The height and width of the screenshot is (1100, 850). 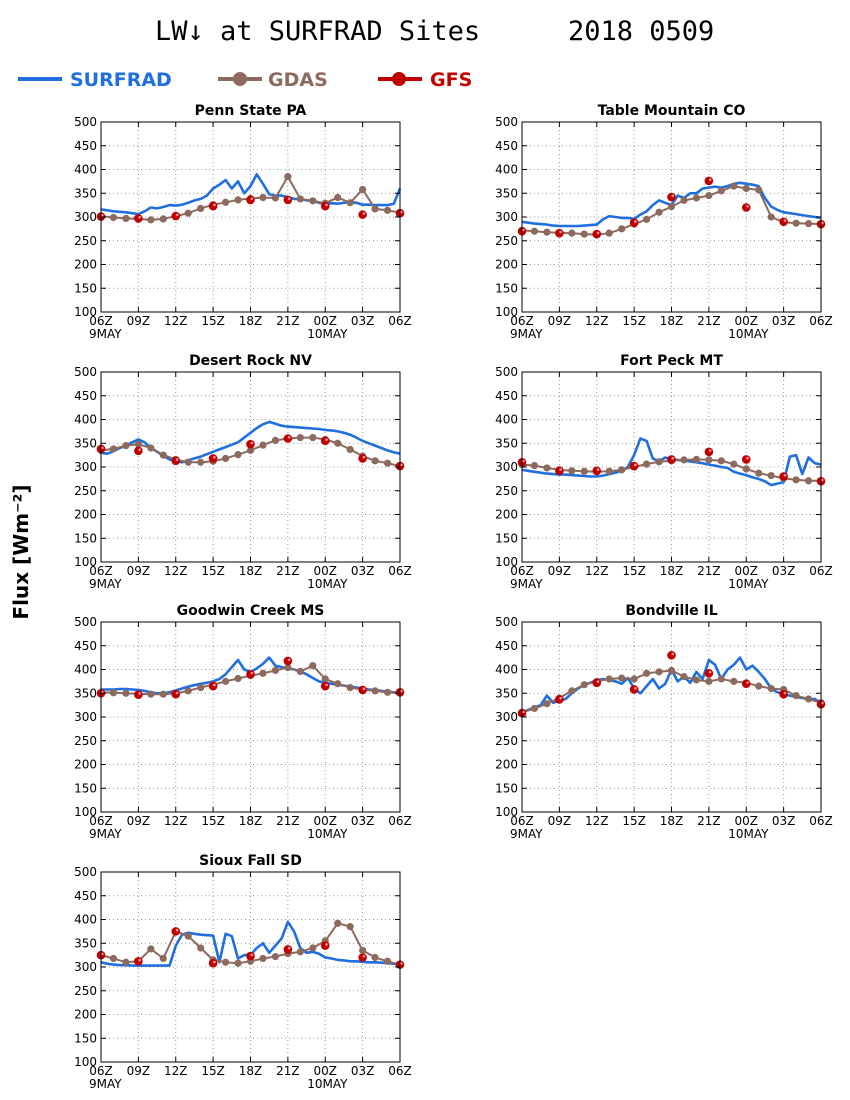 What do you see at coordinates (250, 861) in the screenshot?
I see `panel-title: Sioux Fall SD` at bounding box center [250, 861].